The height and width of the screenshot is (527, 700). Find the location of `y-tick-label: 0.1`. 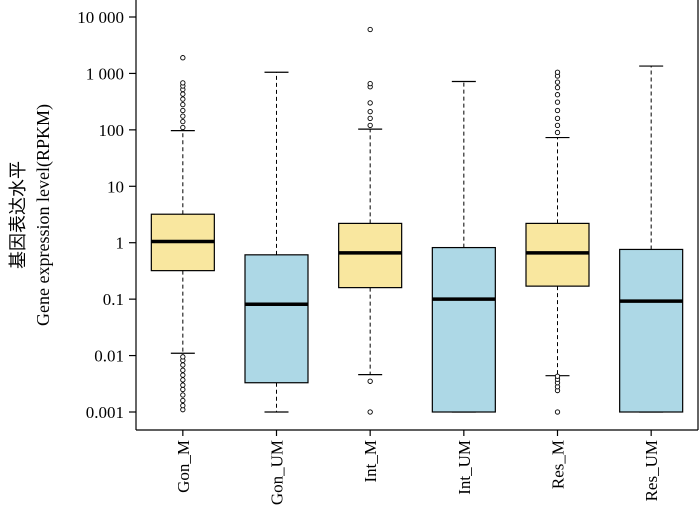

y-tick-label: 0.1 is located at coordinates (113, 299).